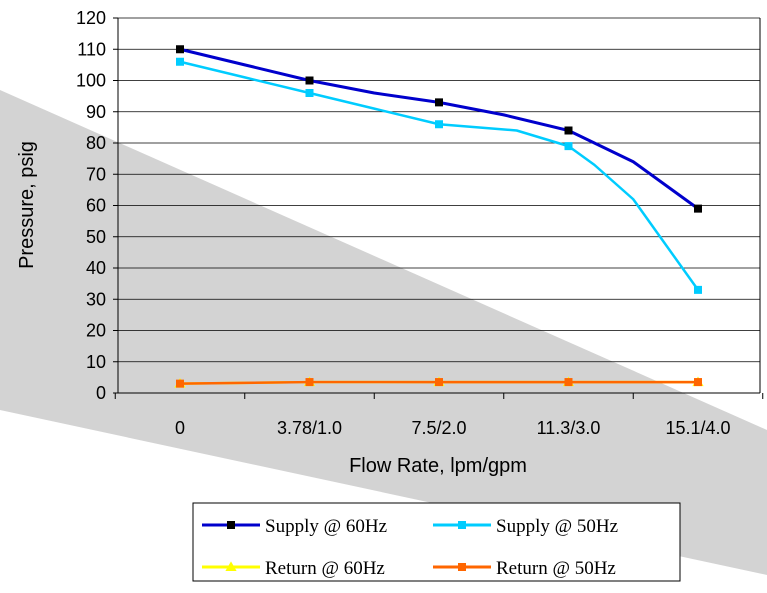 This screenshot has height=593, width=767. Describe the element at coordinates (91, 18) in the screenshot. I see `y-tick-label: 120` at that location.